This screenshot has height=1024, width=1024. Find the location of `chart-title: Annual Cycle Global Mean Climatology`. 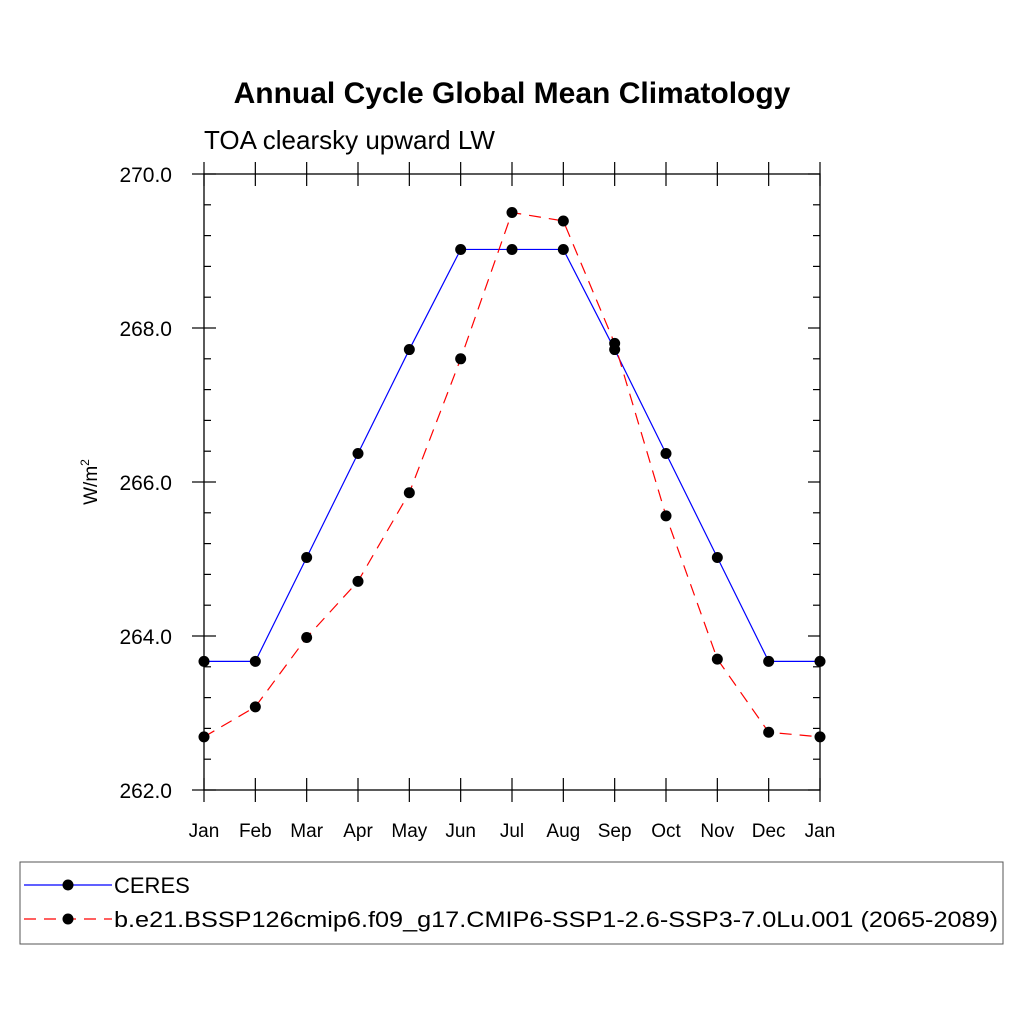

chart-title: Annual Cycle Global Mean Climatology is located at coordinates (512, 93).